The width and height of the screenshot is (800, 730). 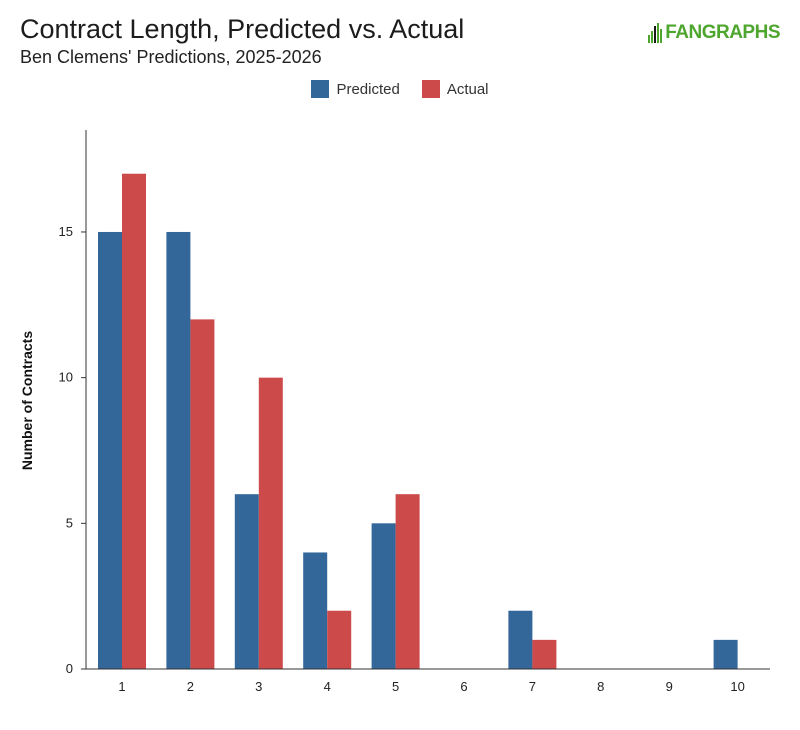 What do you see at coordinates (722, 32) in the screenshot?
I see `logo-text: FANGRAPHS` at bounding box center [722, 32].